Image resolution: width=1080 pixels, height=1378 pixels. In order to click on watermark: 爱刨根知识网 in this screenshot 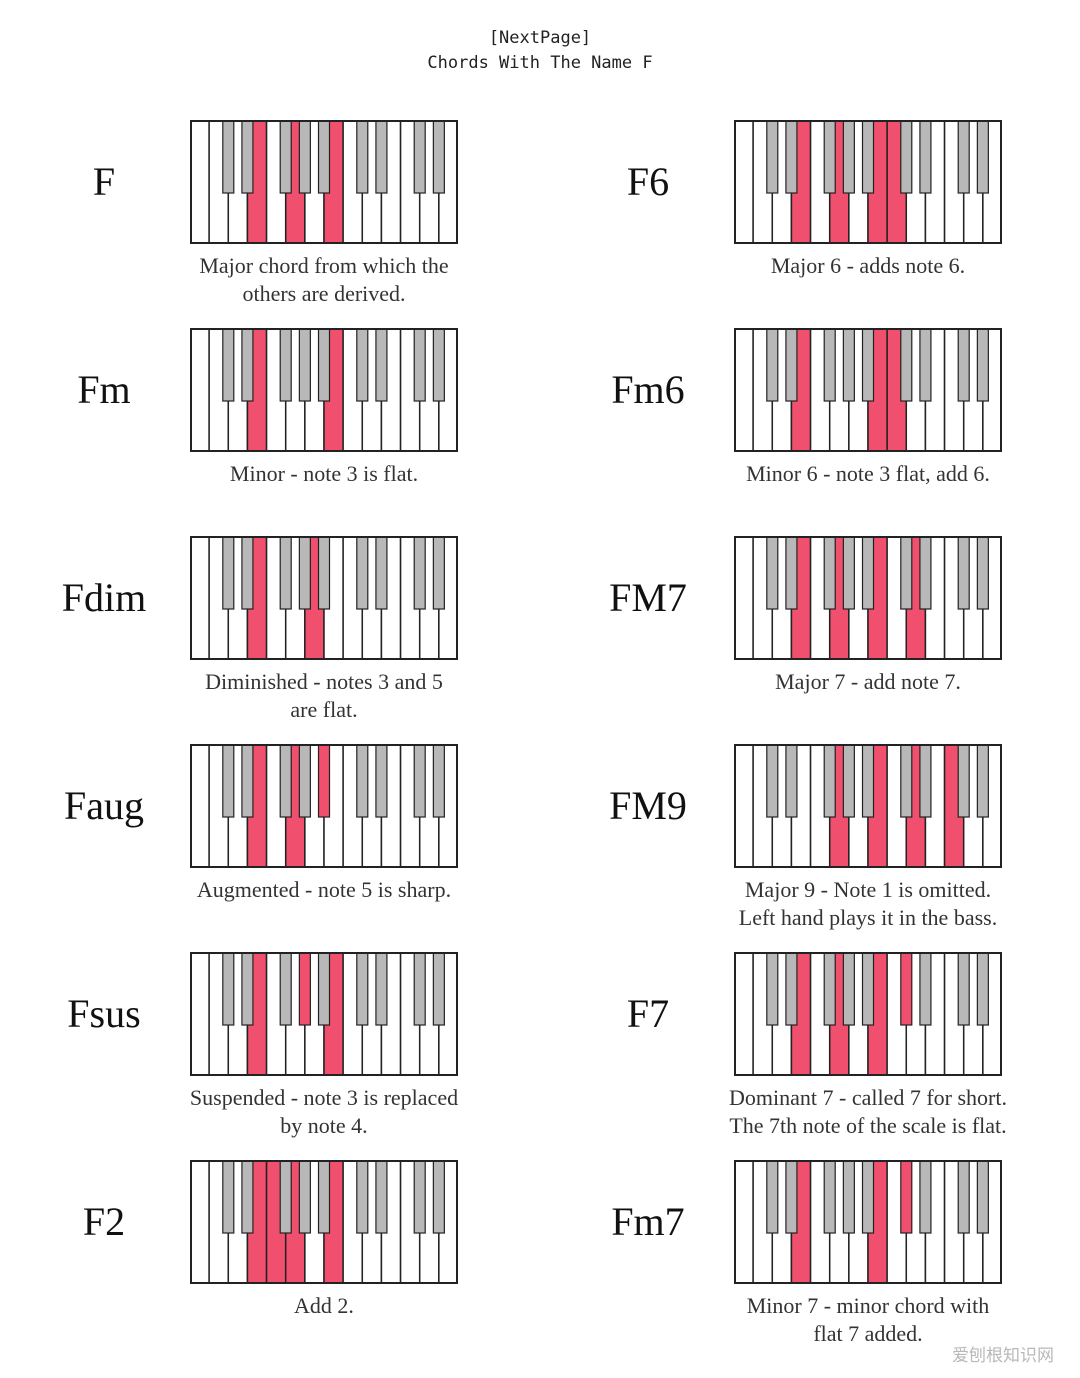, I will do `click(1003, 1356)`.